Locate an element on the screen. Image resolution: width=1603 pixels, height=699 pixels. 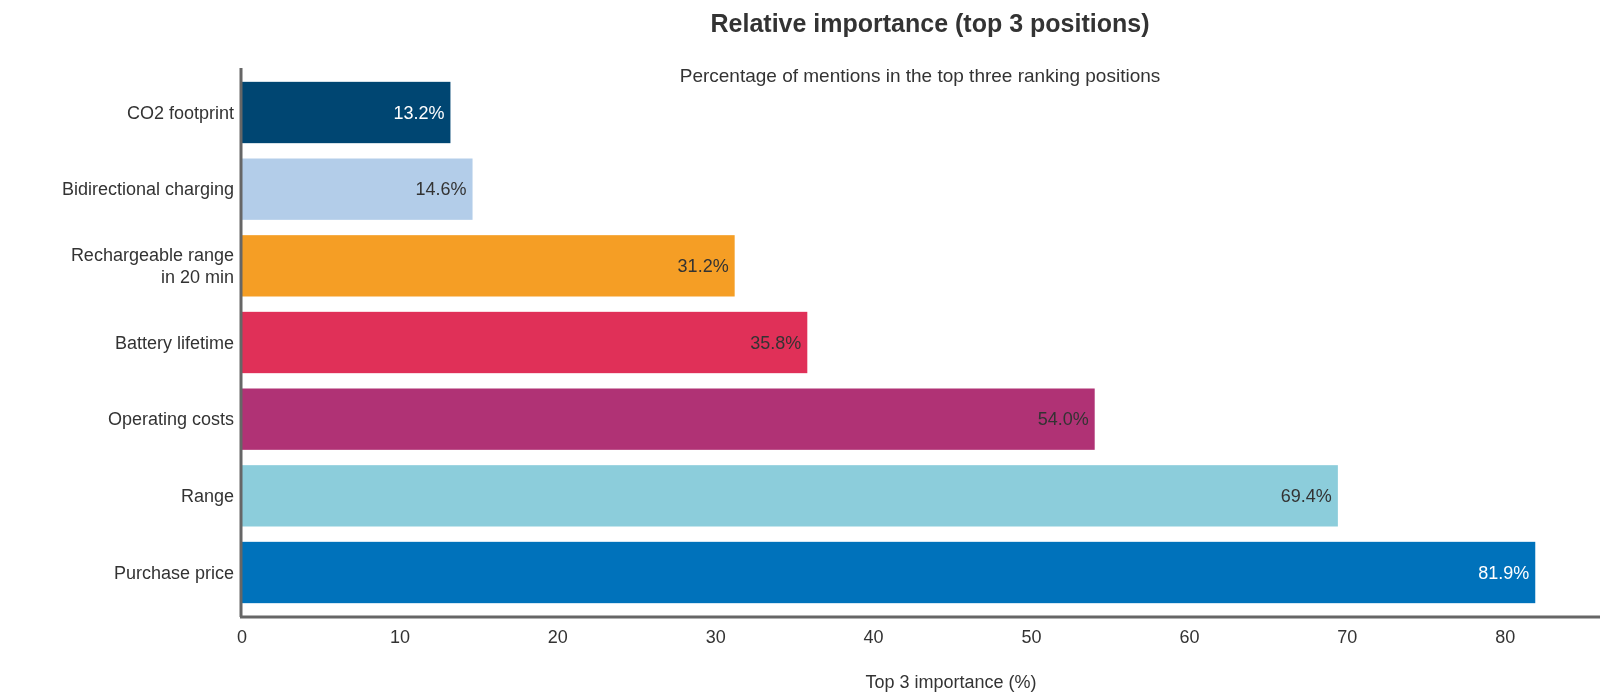
y-tick-label: Purchase price is located at coordinates (173, 572).